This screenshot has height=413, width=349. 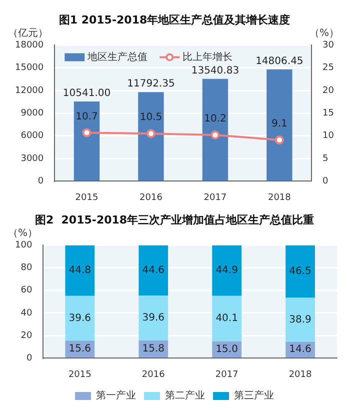 What do you see at coordinates (29, 45) in the screenshot?
I see `y-tick-label: 18000` at bounding box center [29, 45].